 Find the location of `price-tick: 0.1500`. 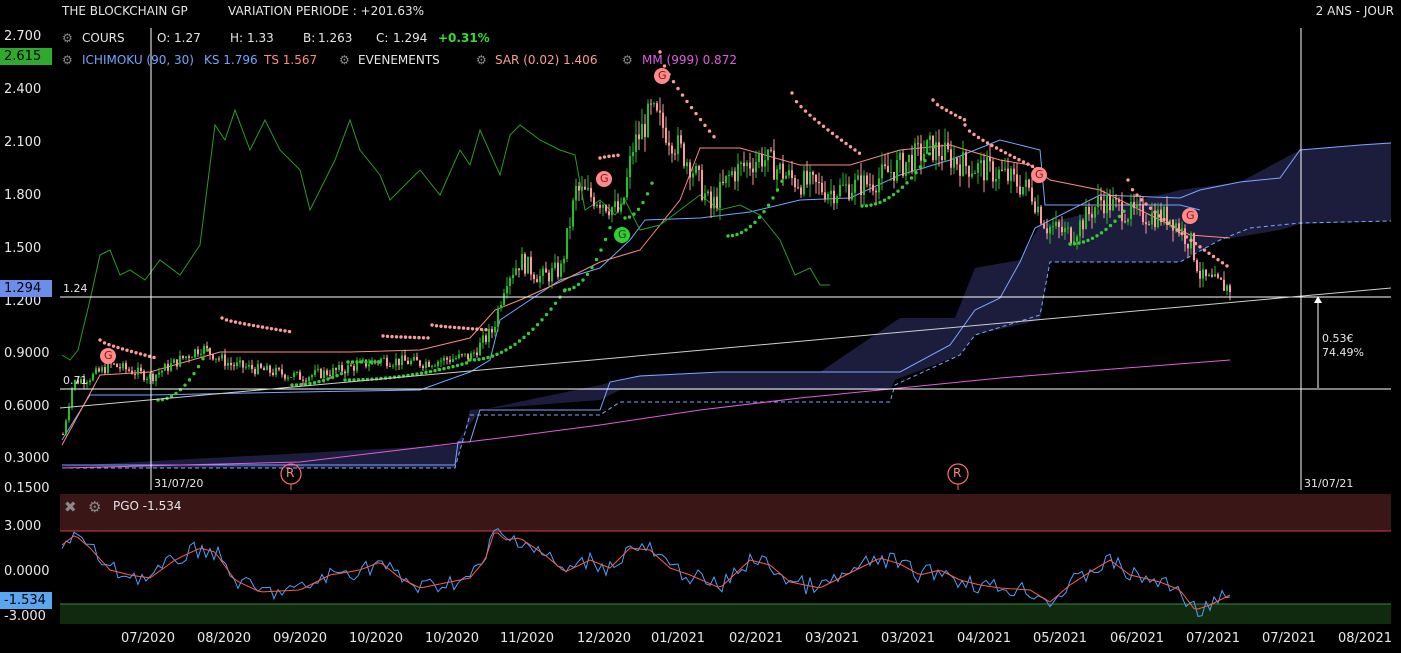

price-tick: 0.1500 is located at coordinates (27, 488).